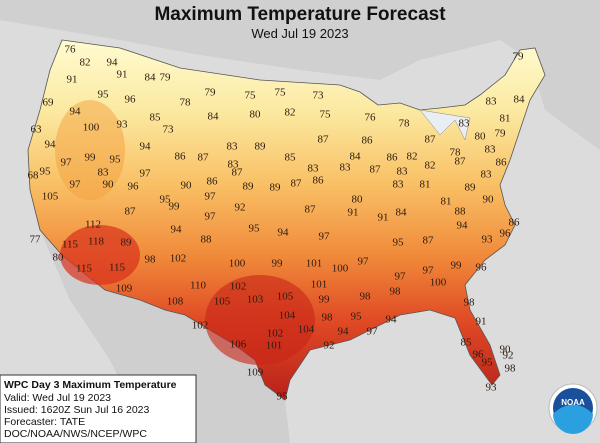  Describe the element at coordinates (57, 398) in the screenshot. I see `info-valid: Valid: Wed Jul 19 2023` at that location.